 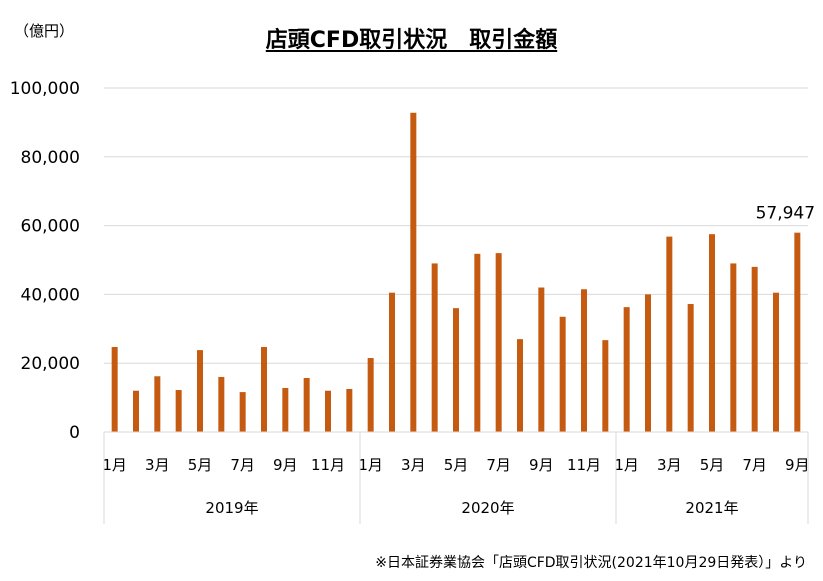 What do you see at coordinates (45, 89) in the screenshot?
I see `y-tick-label: 100,000` at bounding box center [45, 89].